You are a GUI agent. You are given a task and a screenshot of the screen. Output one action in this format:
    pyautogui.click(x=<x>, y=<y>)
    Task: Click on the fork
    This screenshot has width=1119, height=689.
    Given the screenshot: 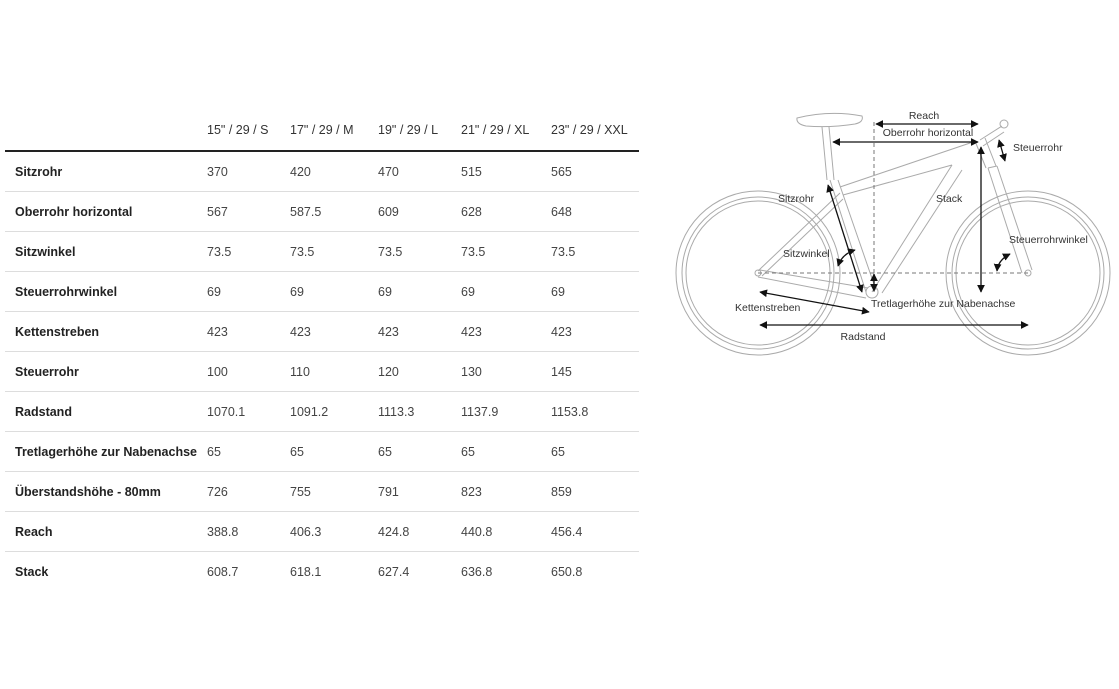 What is the action you would take?
    pyautogui.click(x=1010, y=219)
    